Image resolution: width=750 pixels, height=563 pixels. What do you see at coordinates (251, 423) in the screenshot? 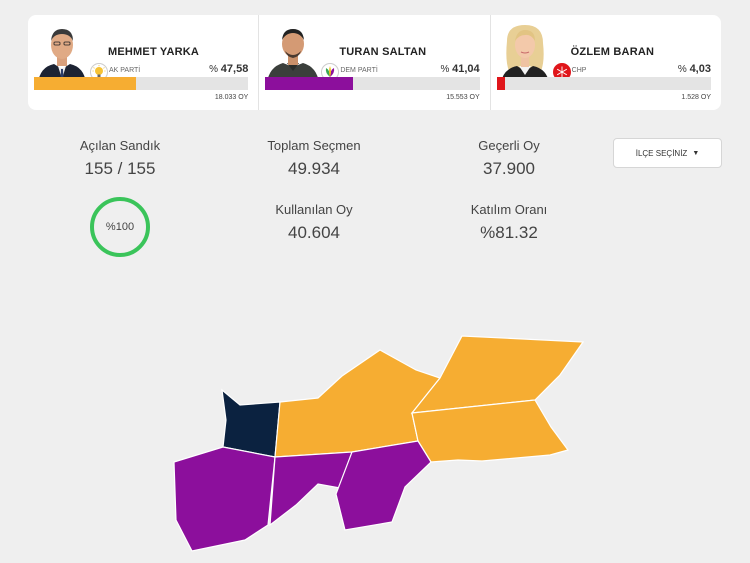
I see `map-region-northwest` at bounding box center [251, 423].